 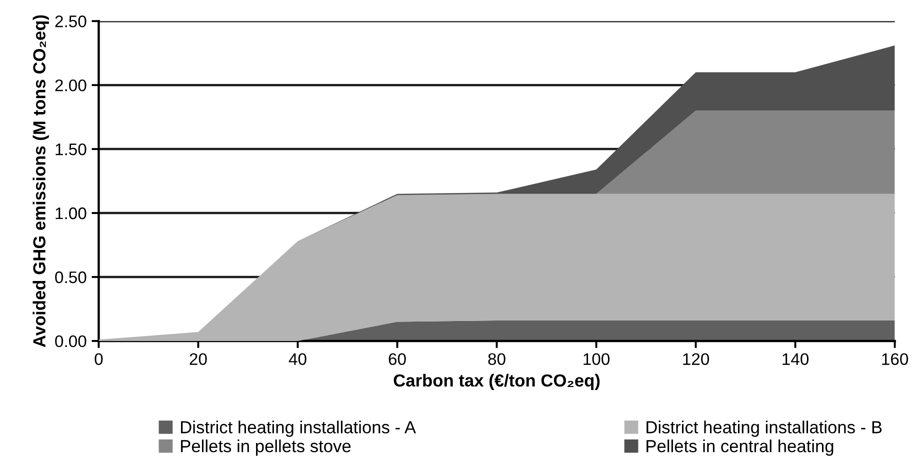 What do you see at coordinates (597, 359) in the screenshot?
I see `x-tick-label: 100` at bounding box center [597, 359].